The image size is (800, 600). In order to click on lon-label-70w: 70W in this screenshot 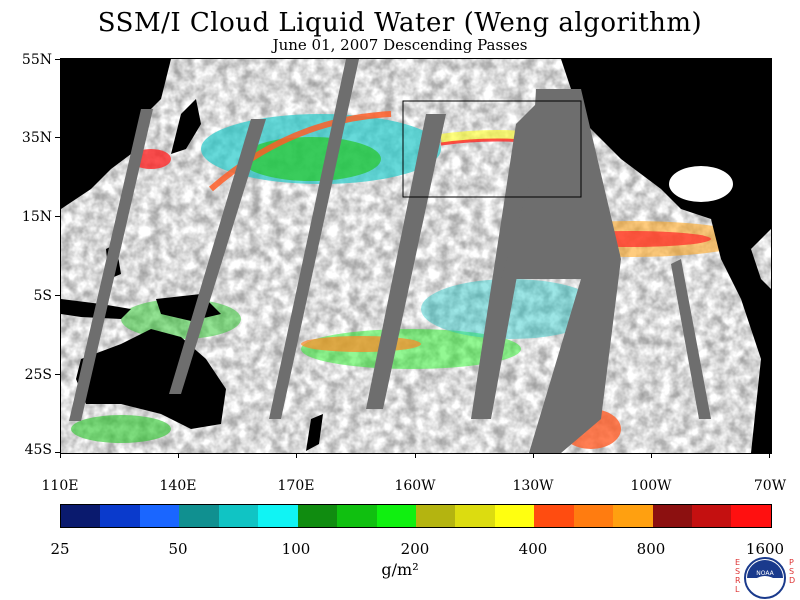, I will do `click(770, 486)`.